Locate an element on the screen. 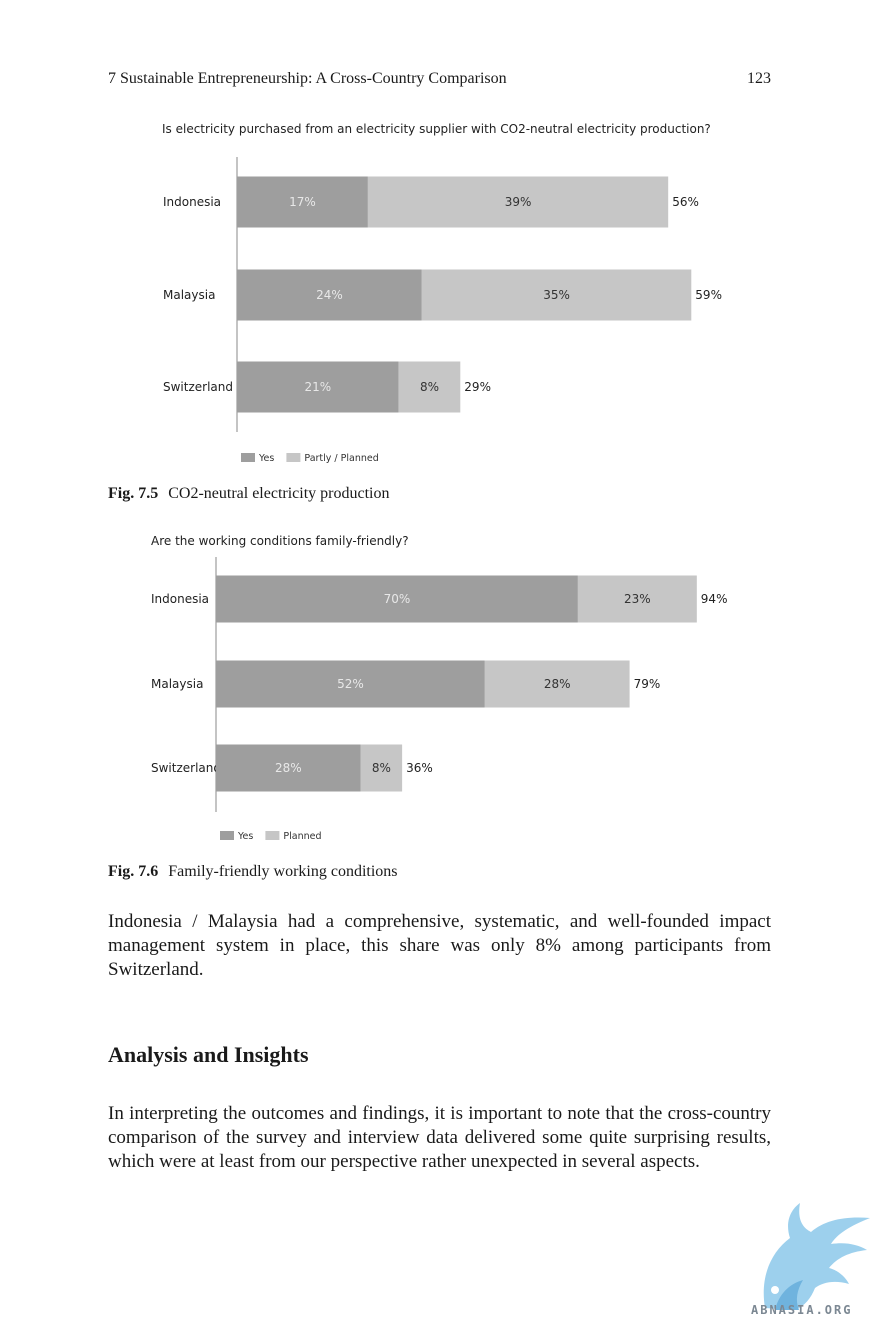 This screenshot has width=879, height=1333. data-label: 39% is located at coordinates (518, 202).